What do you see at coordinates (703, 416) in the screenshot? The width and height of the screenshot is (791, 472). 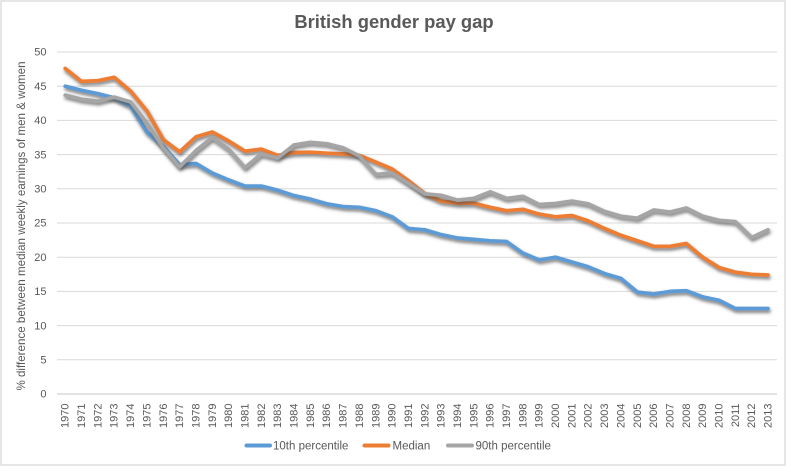 I see `svg-text: 2009` at bounding box center [703, 416].